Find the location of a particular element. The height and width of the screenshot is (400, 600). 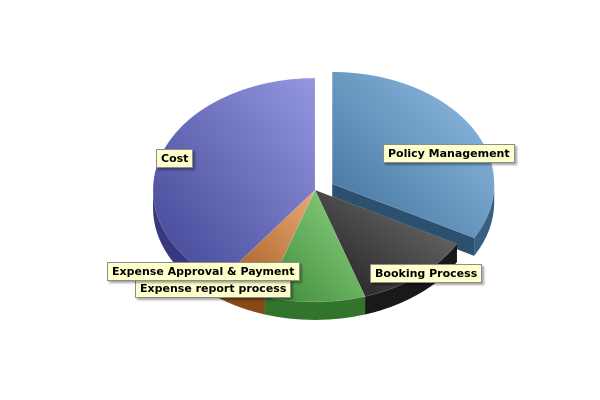

slice-wall-expense-report-process is located at coordinates (315, 308).